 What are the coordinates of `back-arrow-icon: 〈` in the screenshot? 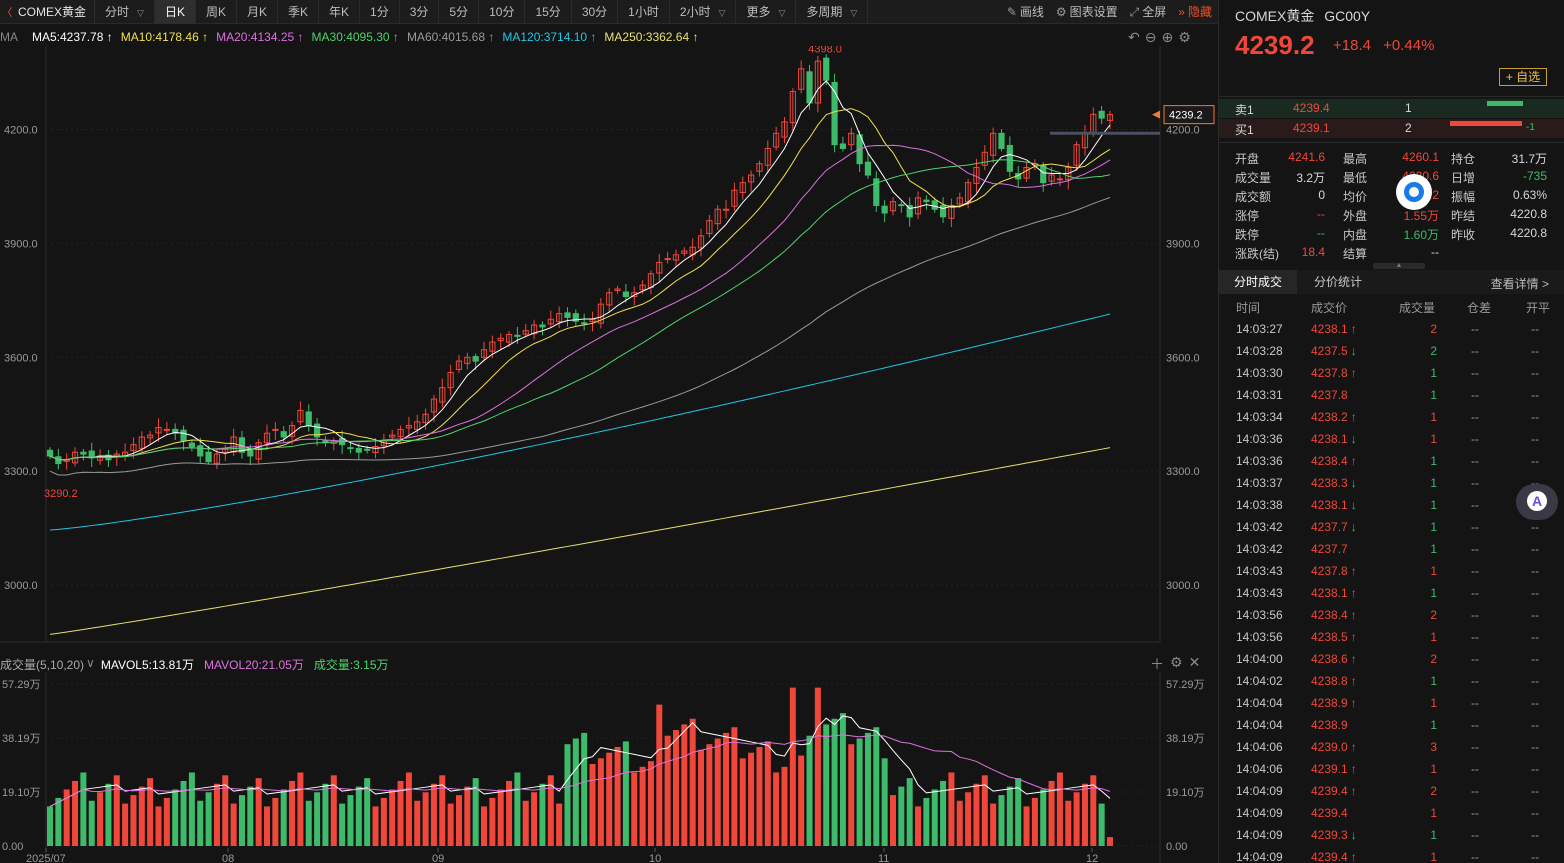 It's located at (7, 12).